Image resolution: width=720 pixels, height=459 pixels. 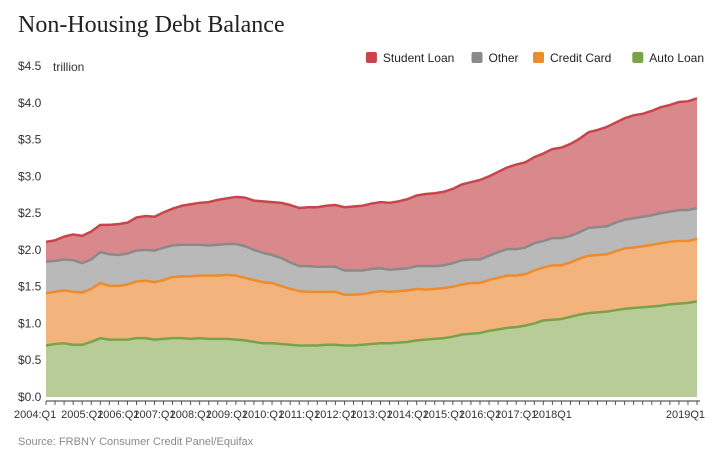 I want to click on legend-label-credit-card: Credit Card, so click(x=580, y=58).